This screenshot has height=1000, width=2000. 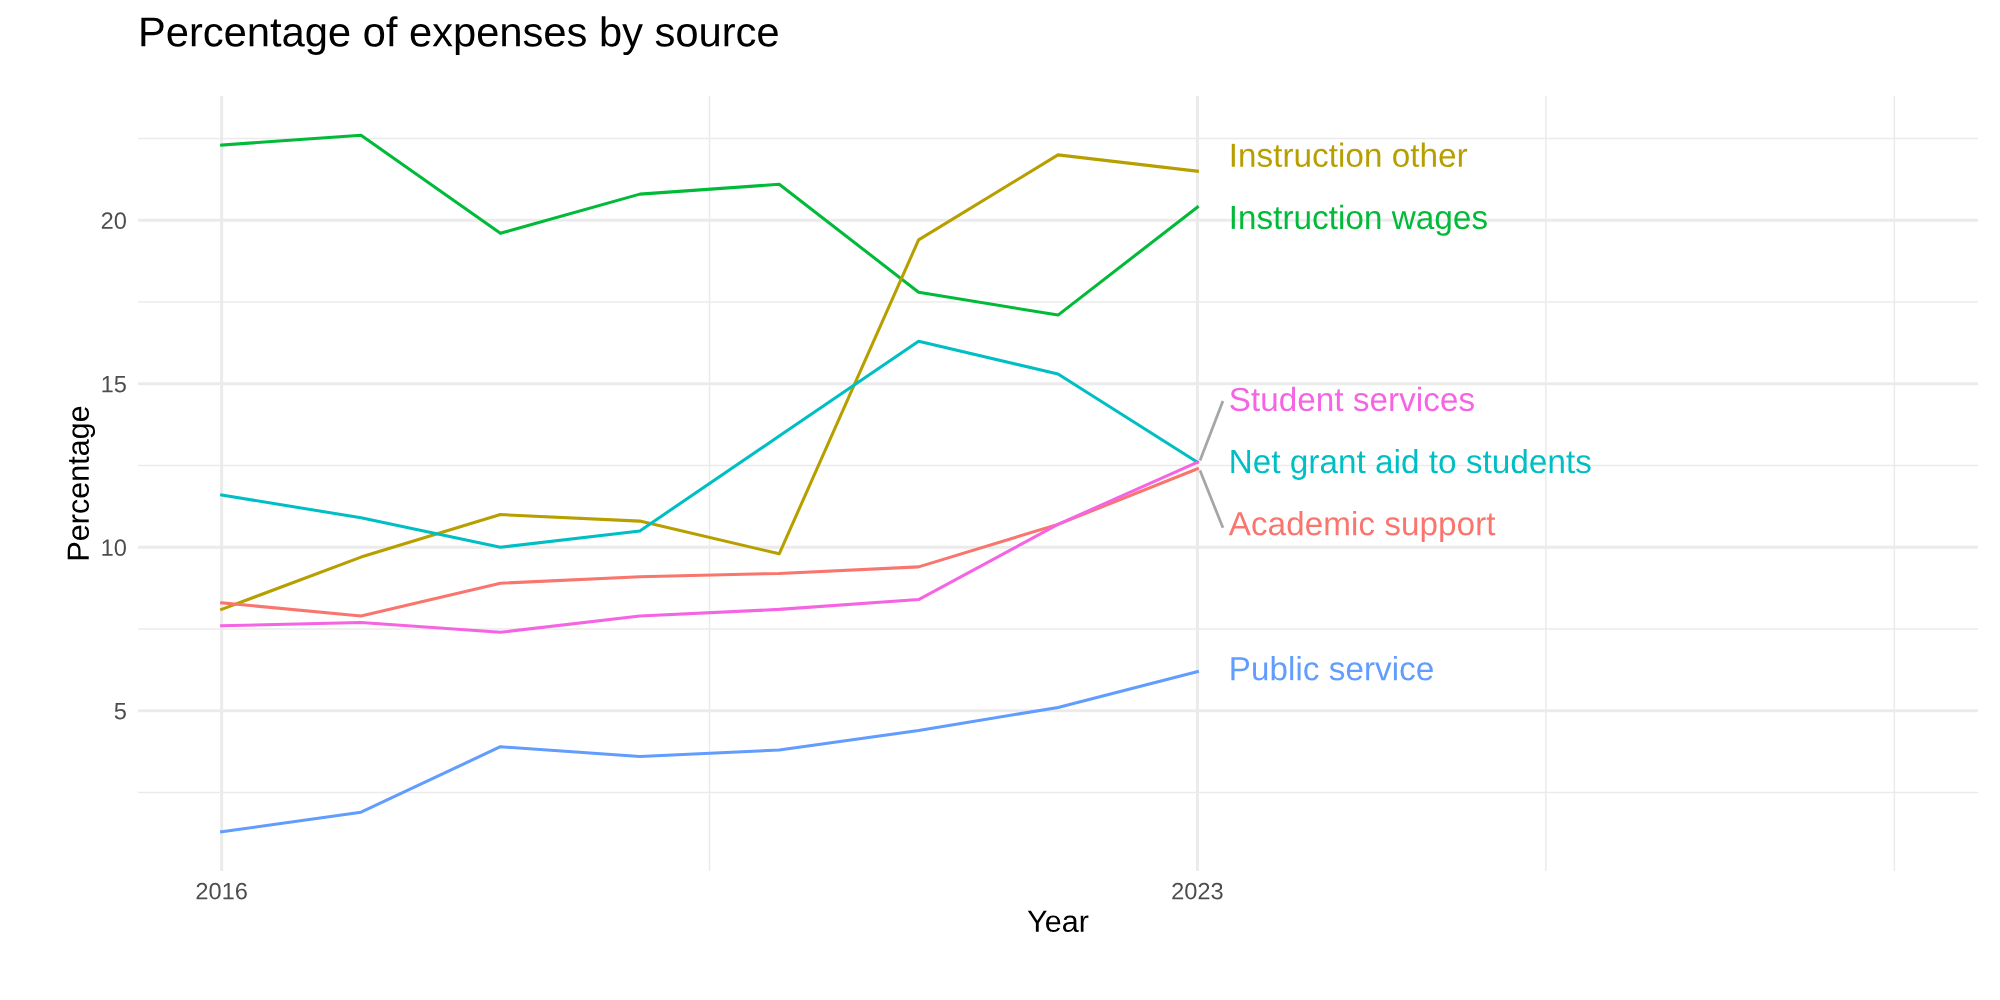 What do you see at coordinates (81, 483) in the screenshot?
I see `y-axis-title: Percentage` at bounding box center [81, 483].